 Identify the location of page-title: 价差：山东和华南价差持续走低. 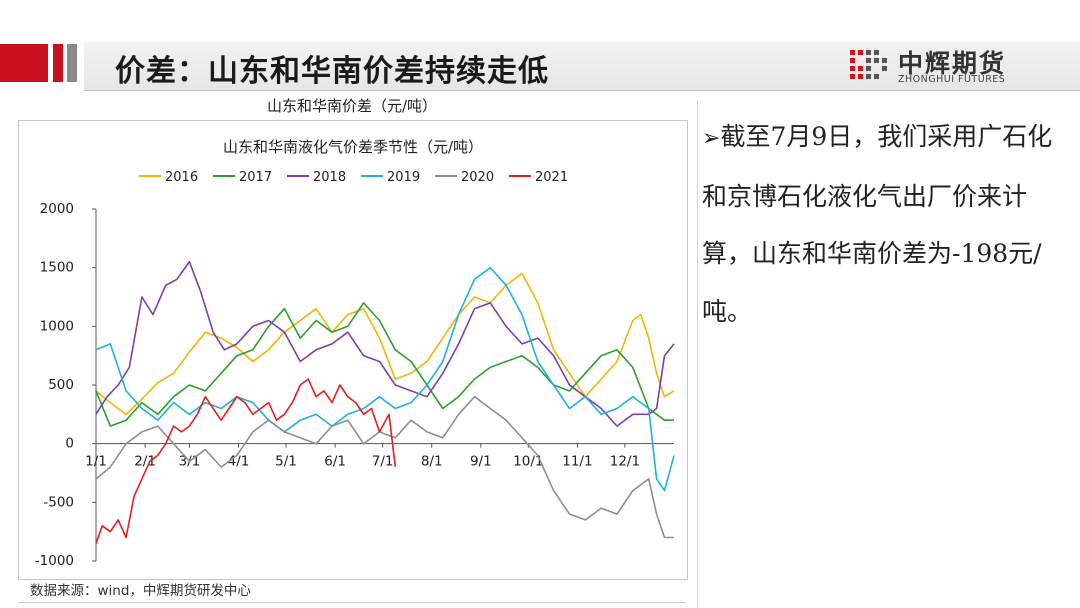
(332, 71).